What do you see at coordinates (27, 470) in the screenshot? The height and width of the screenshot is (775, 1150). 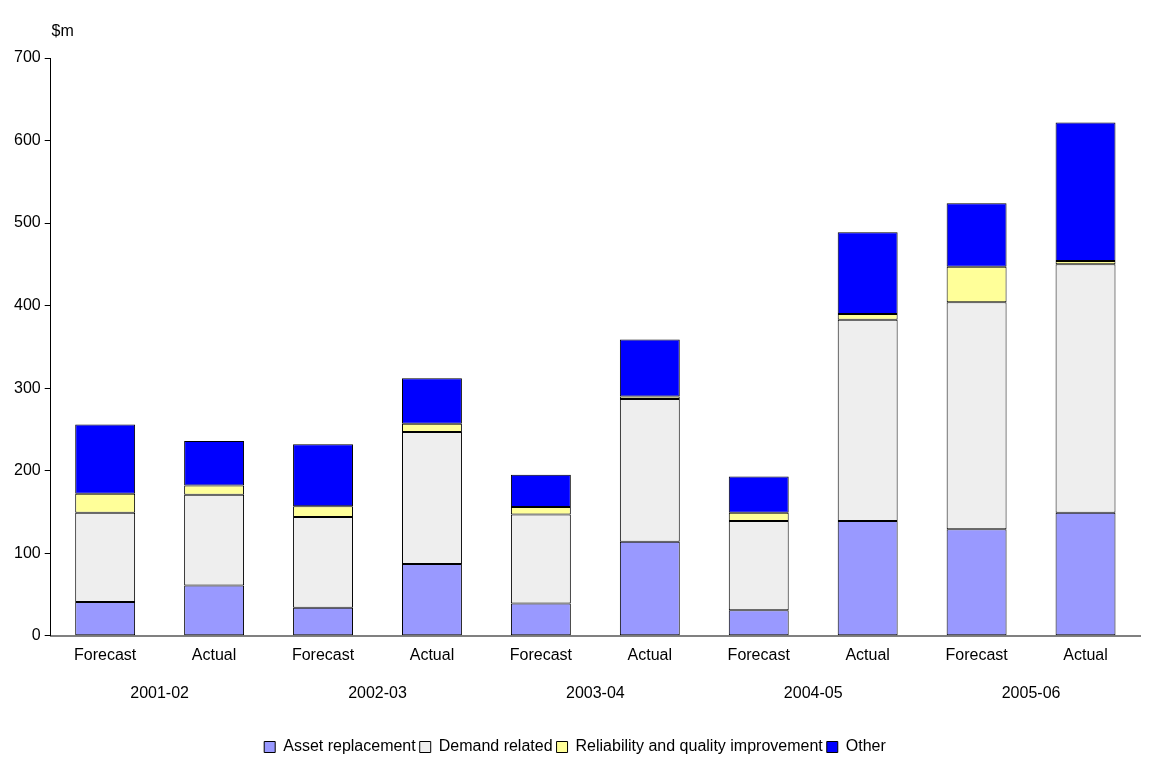 I see `y-tick-label: 200` at bounding box center [27, 470].